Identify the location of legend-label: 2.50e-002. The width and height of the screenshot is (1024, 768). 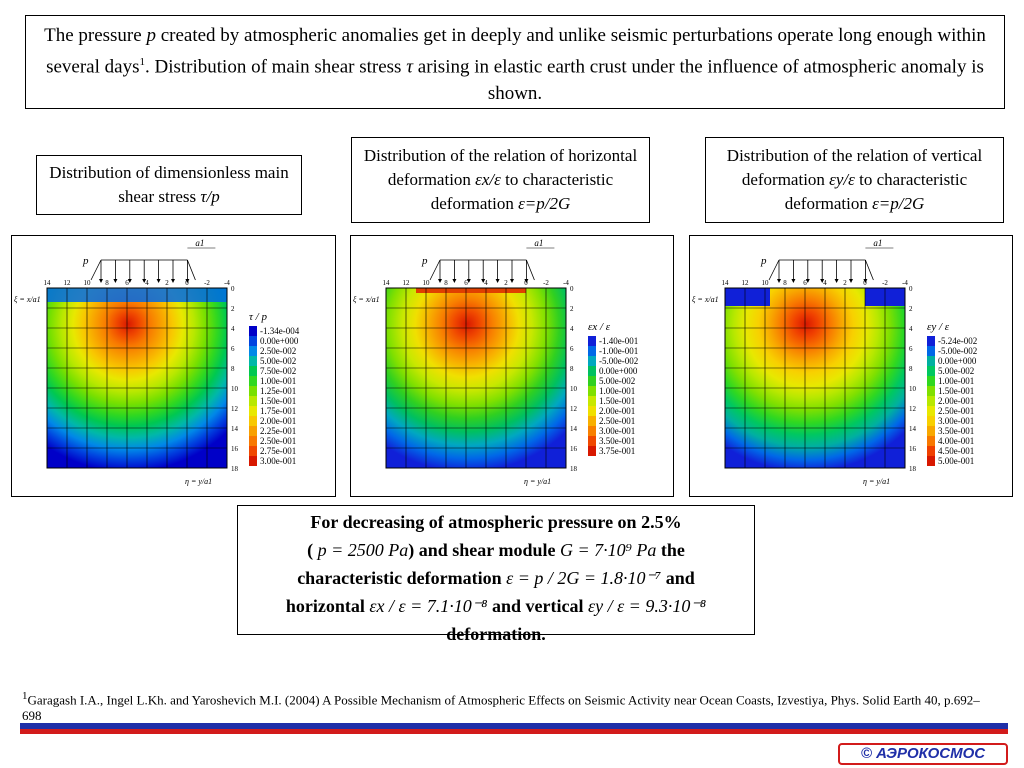
(278, 351).